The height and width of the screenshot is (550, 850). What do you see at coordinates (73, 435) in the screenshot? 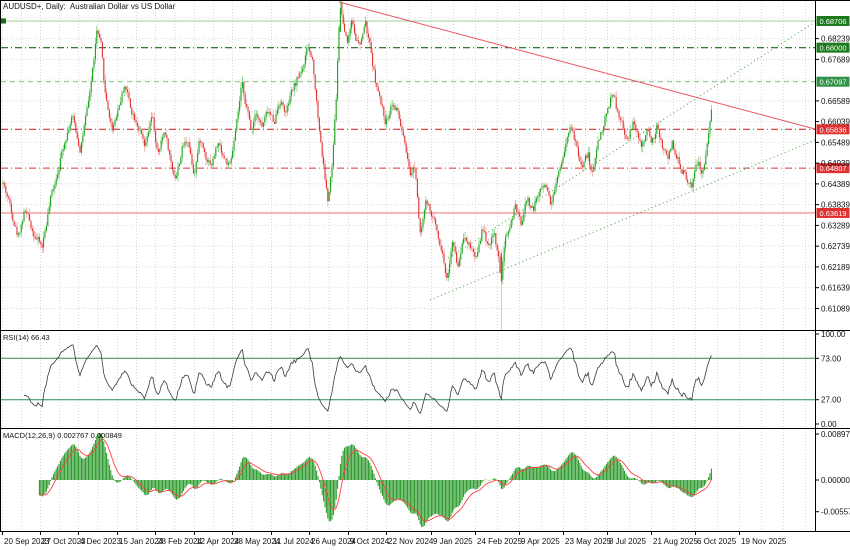
I see `macd-main-value: 0.002767` at bounding box center [73, 435].